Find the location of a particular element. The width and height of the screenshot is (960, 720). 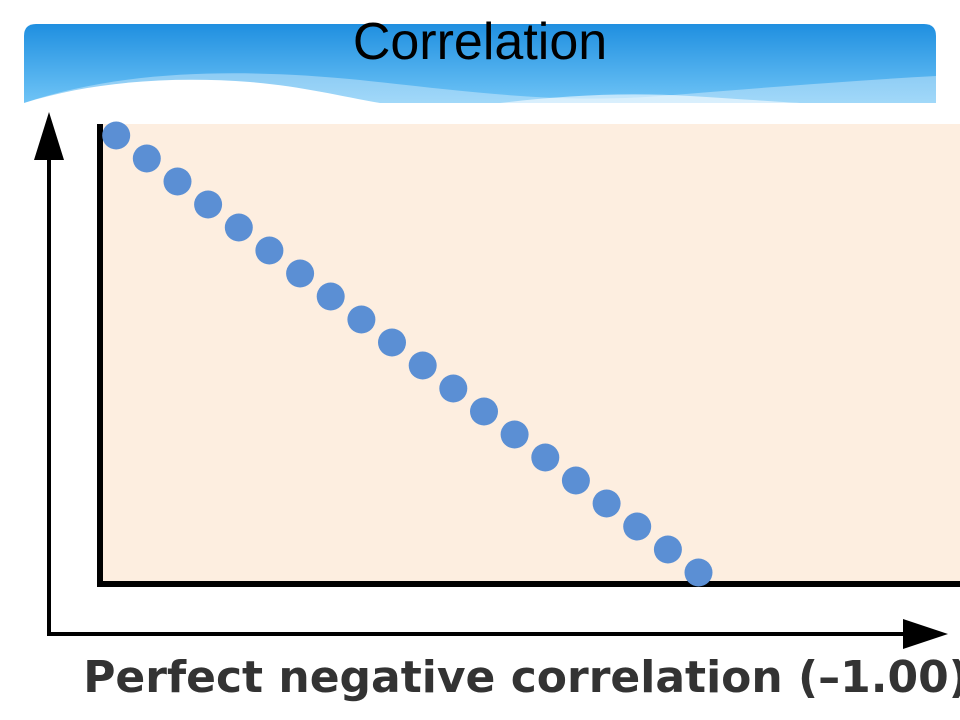

chart-caption: Perfect negative correlation (–1.00) is located at coordinates (521, 677).